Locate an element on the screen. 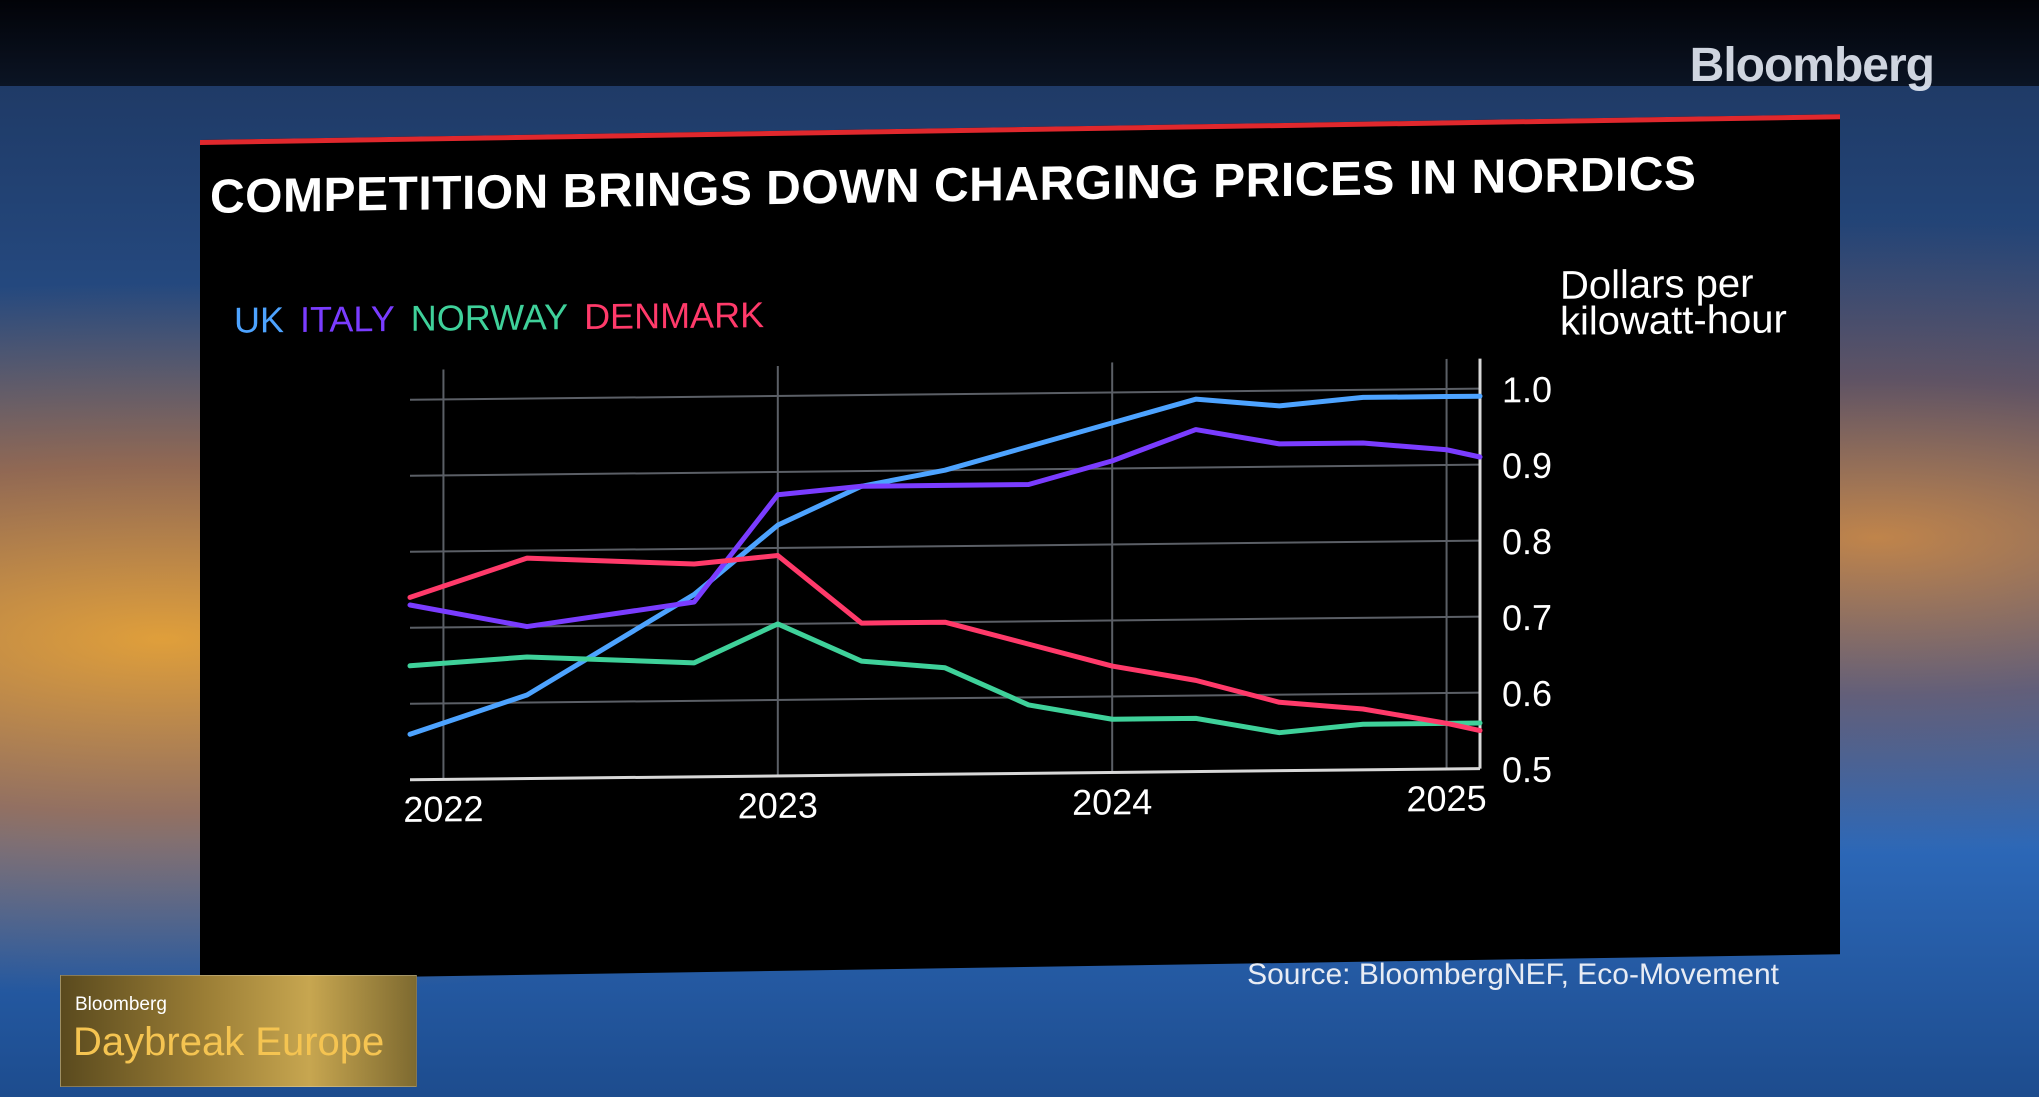 This screenshot has width=2039, height=1097. y-tick-label: 0.7 is located at coordinates (1527, 618).